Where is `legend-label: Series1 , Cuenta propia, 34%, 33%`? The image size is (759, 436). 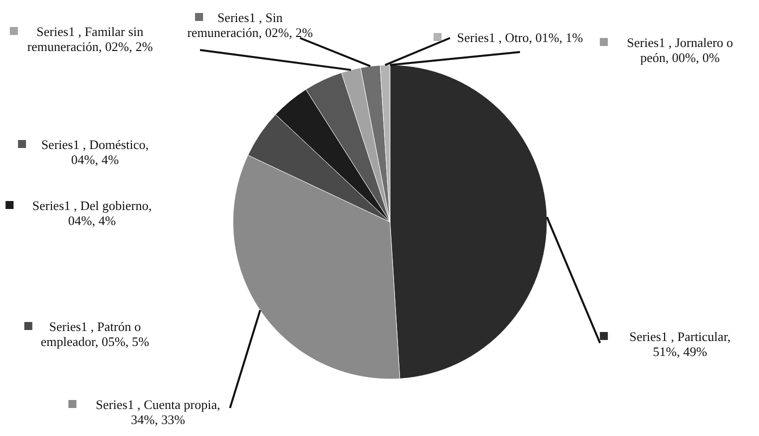 legend-label: Series1 , Cuenta propia, 34%, 33% is located at coordinates (158, 412).